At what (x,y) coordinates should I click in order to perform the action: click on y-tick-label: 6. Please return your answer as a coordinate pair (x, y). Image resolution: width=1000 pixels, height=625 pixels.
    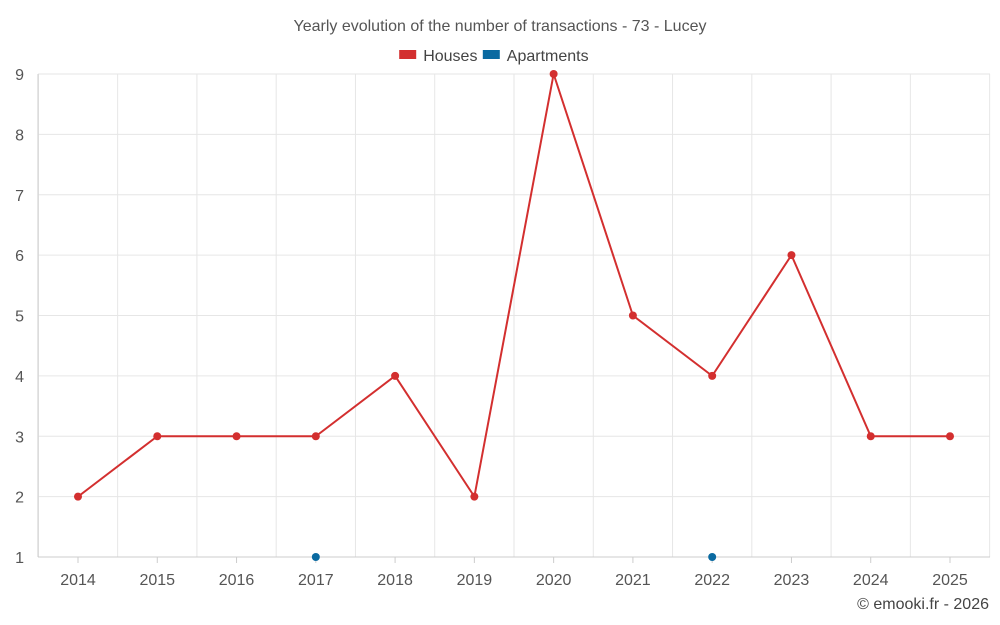
    Looking at the image, I should click on (19, 256).